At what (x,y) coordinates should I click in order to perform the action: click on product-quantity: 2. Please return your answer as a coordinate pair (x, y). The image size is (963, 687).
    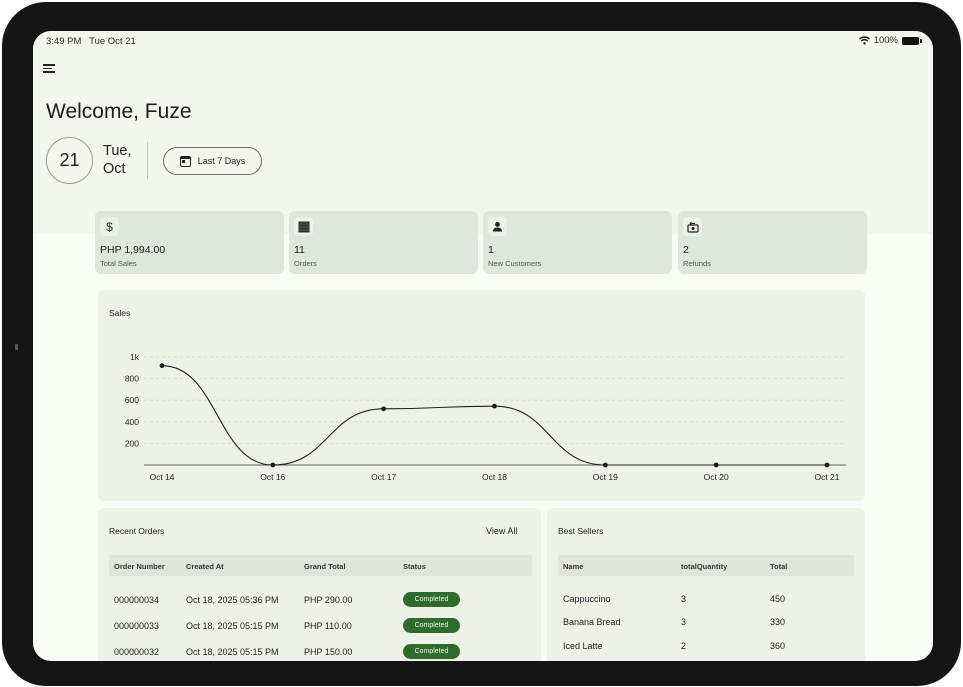
    Looking at the image, I should click on (684, 646).